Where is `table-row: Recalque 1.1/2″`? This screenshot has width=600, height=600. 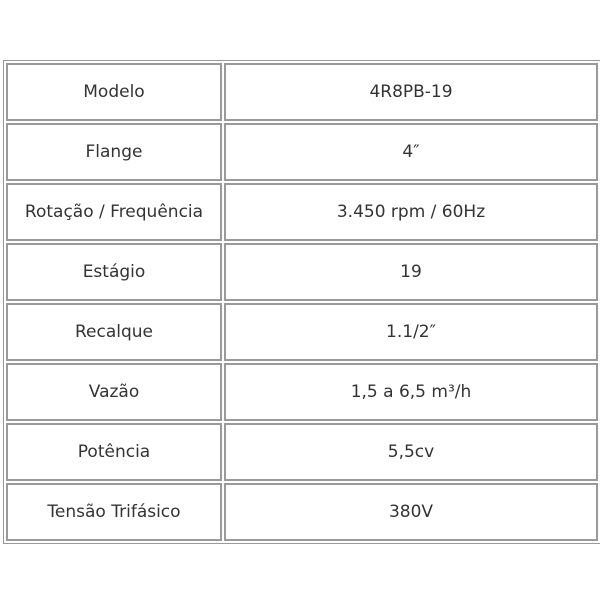 table-row: Recalque 1.1/2″ is located at coordinates (302, 332).